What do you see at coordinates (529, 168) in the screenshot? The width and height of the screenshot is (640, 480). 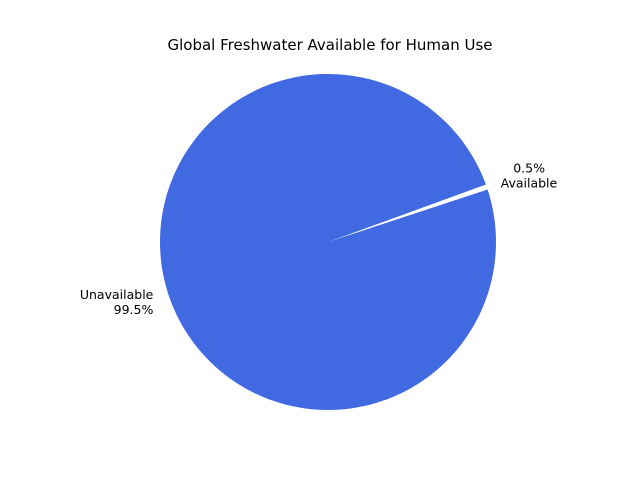 I see `slice-pct-available: 0.5%` at bounding box center [529, 168].